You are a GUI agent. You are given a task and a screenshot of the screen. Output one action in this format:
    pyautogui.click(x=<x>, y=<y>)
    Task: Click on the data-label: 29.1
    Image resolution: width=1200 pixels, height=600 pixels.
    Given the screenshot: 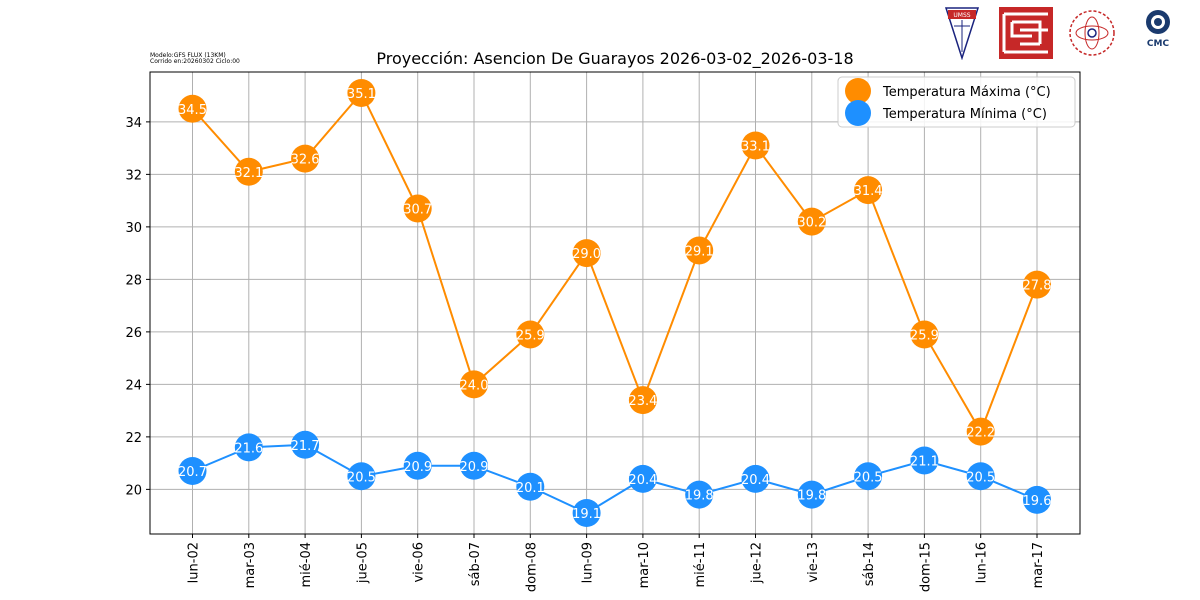 What is the action you would take?
    pyautogui.click(x=699, y=252)
    